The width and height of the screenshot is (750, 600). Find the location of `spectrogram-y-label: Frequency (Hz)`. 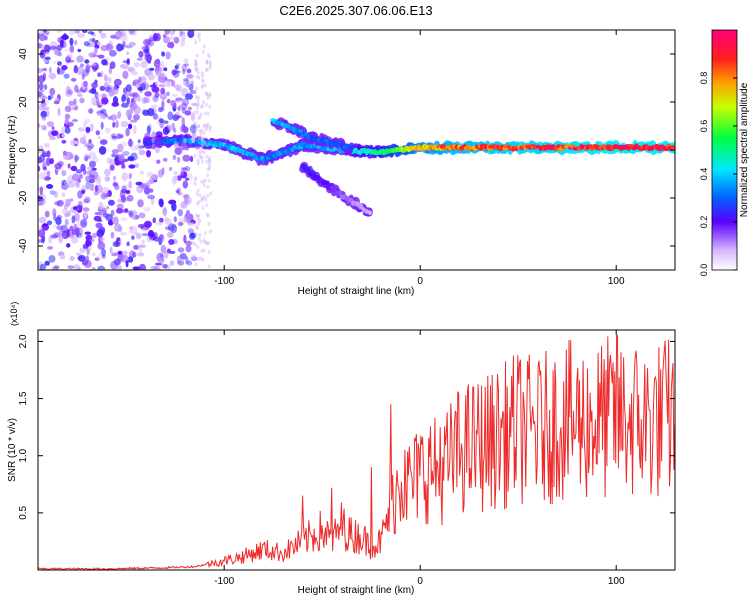

spectrogram-y-label: Frequency (Hz) is located at coordinates (12, 150).